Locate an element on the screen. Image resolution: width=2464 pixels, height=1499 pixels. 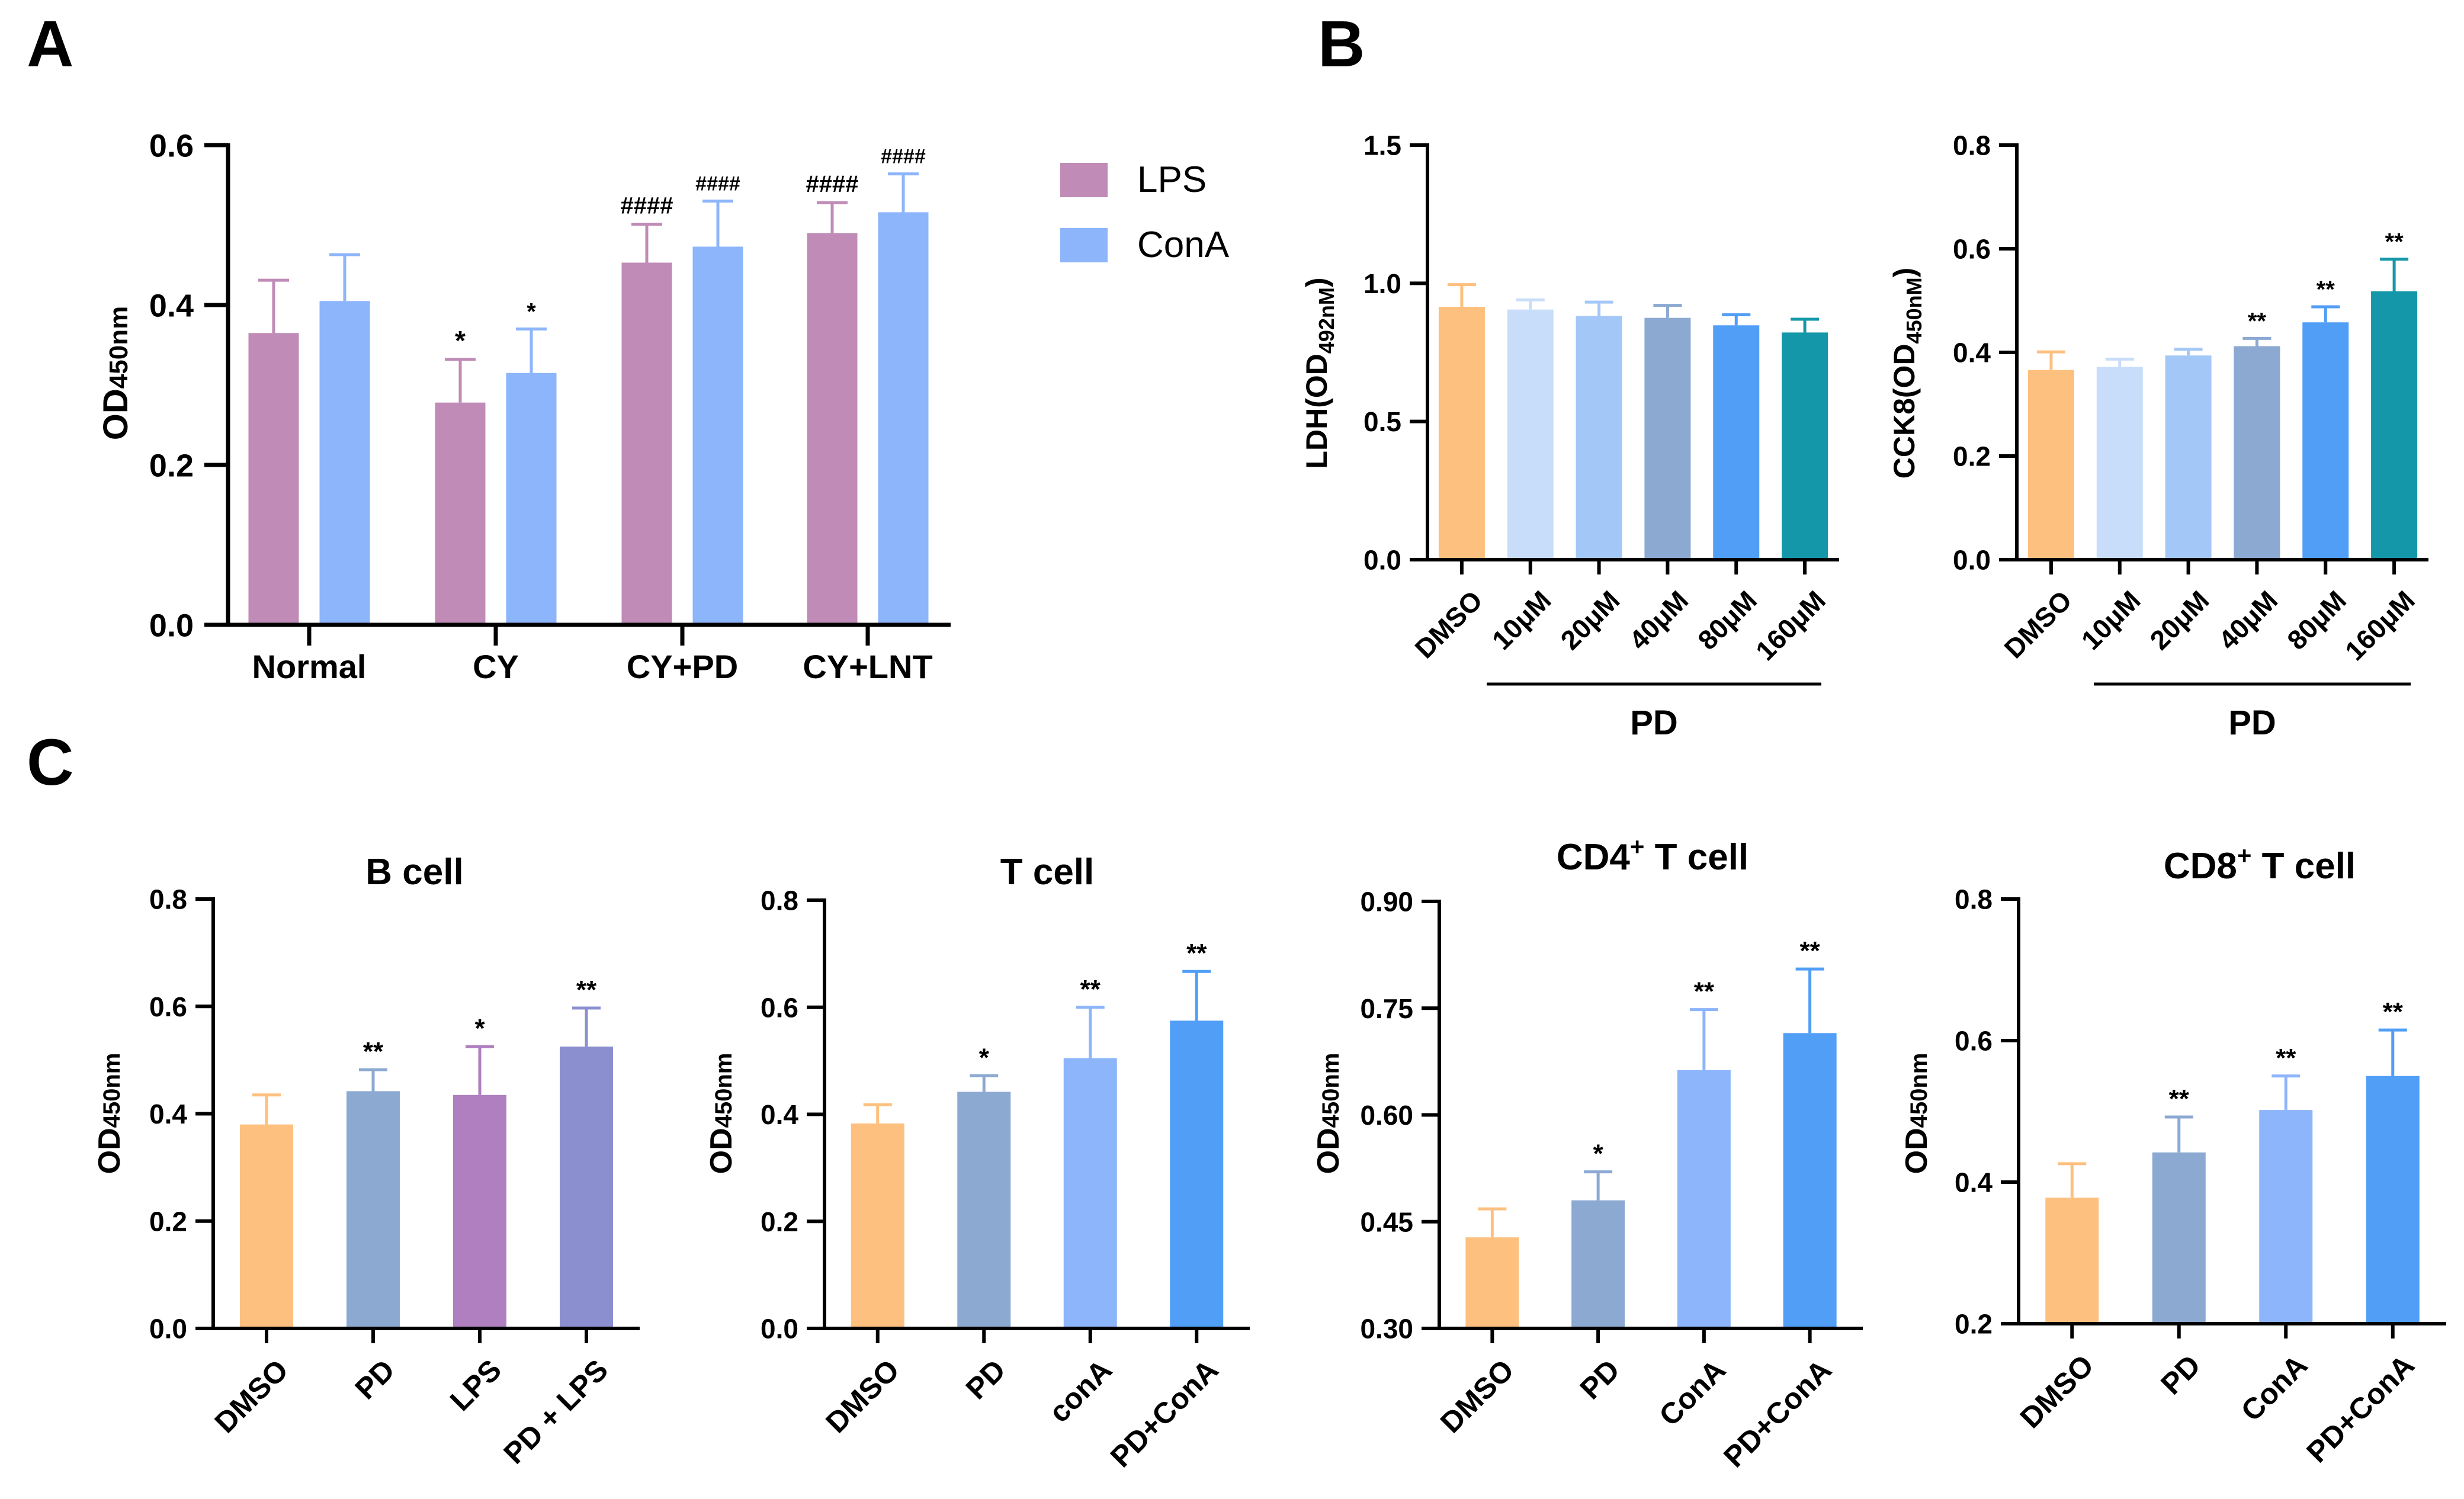
chart-c1-category-label-1: PD is located at coordinates (375, 1379).